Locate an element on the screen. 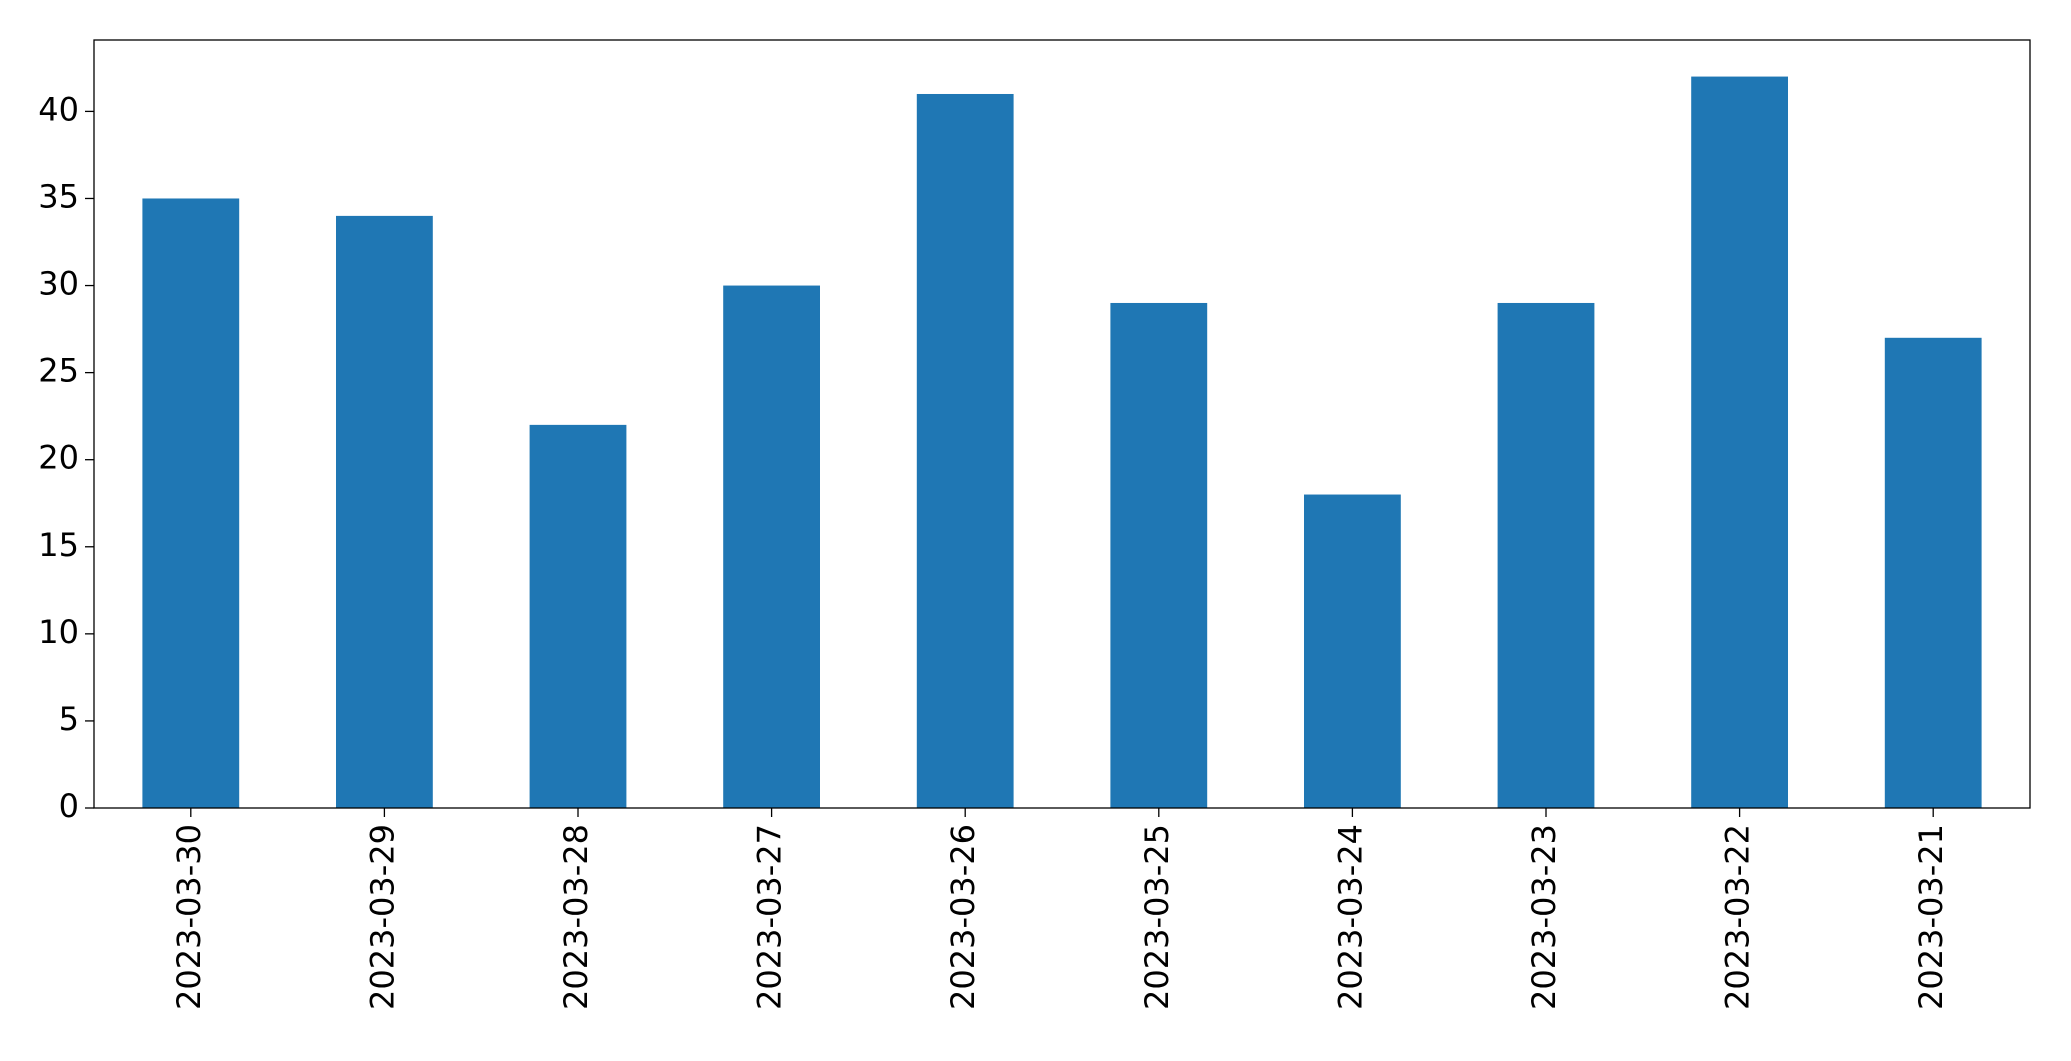 This screenshot has width=2071, height=1061. x-tick-label: 2023-03-25 is located at coordinates (1157, 917).